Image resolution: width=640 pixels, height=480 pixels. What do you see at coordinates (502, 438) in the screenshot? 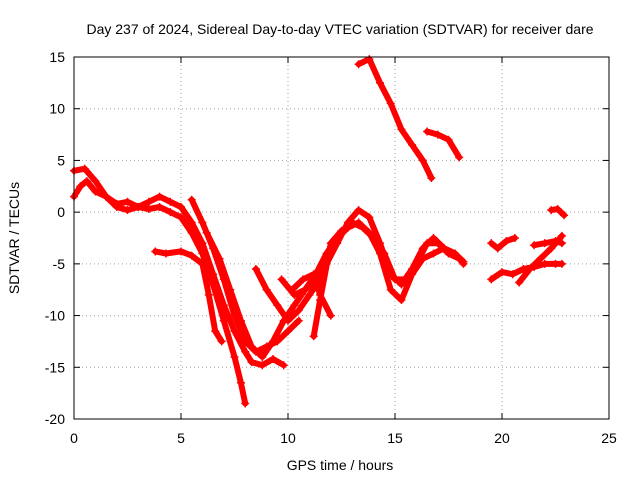
I see `x-tick-label: 20` at bounding box center [502, 438].